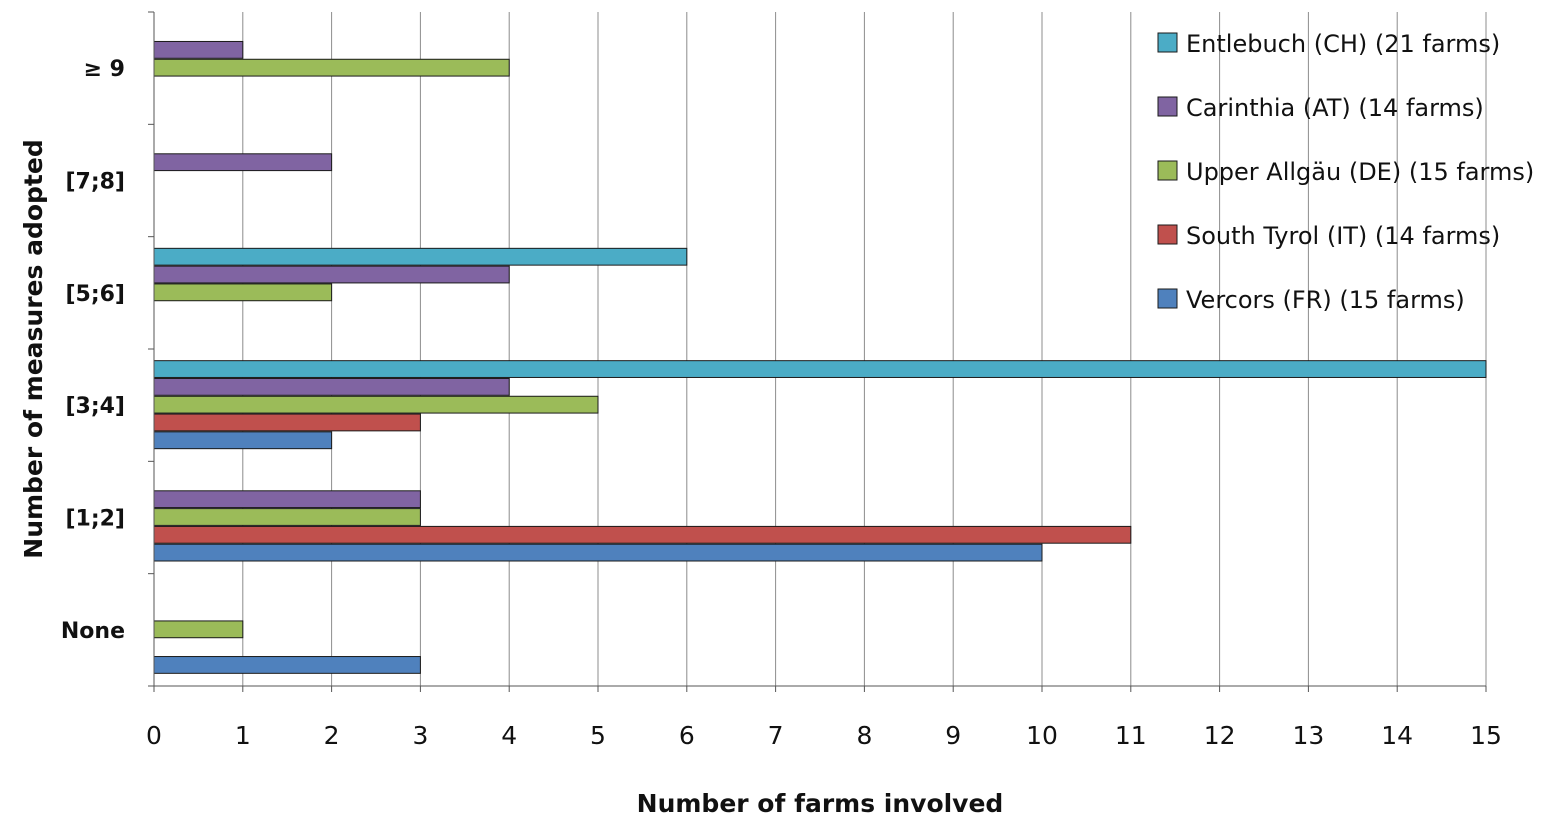 The height and width of the screenshot is (819, 1559). What do you see at coordinates (95, 182) in the screenshot?
I see `y-category-label: [7;8]` at bounding box center [95, 182].